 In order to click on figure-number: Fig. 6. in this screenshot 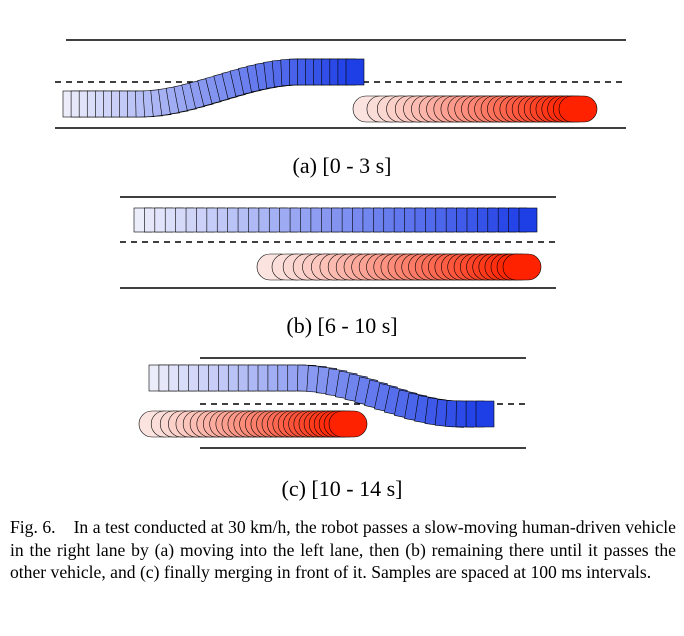, I will do `click(33, 527)`.